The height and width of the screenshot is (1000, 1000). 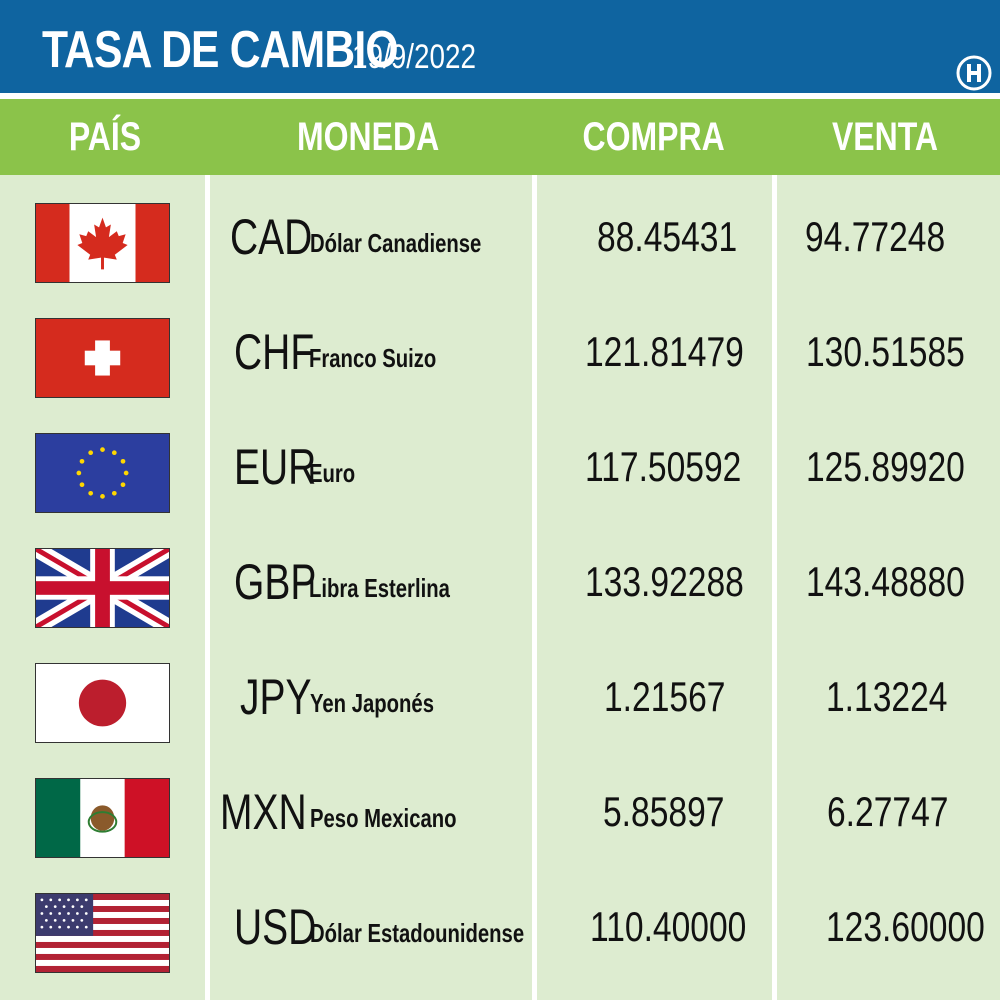 What do you see at coordinates (668, 926) in the screenshot?
I see `compra-value: 110.40000` at bounding box center [668, 926].